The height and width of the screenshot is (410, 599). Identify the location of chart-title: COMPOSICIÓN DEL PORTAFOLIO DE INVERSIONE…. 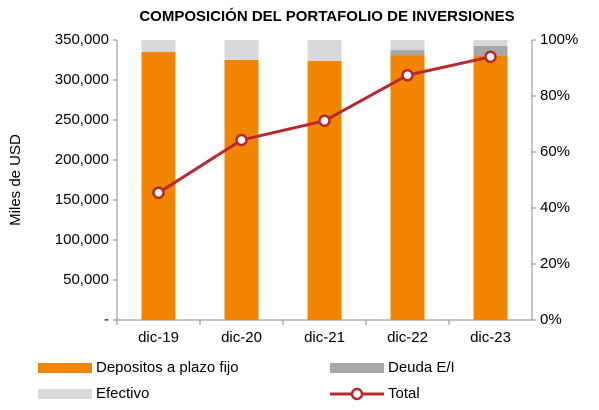
(326, 16).